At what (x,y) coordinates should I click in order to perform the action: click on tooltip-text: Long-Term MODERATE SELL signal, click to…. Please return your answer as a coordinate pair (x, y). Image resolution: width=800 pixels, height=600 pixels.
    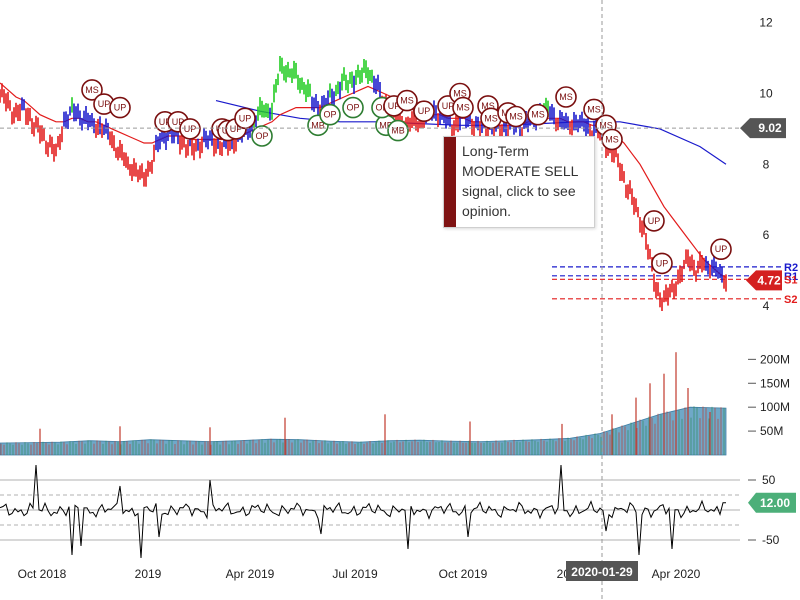
    Looking at the image, I should click on (520, 181).